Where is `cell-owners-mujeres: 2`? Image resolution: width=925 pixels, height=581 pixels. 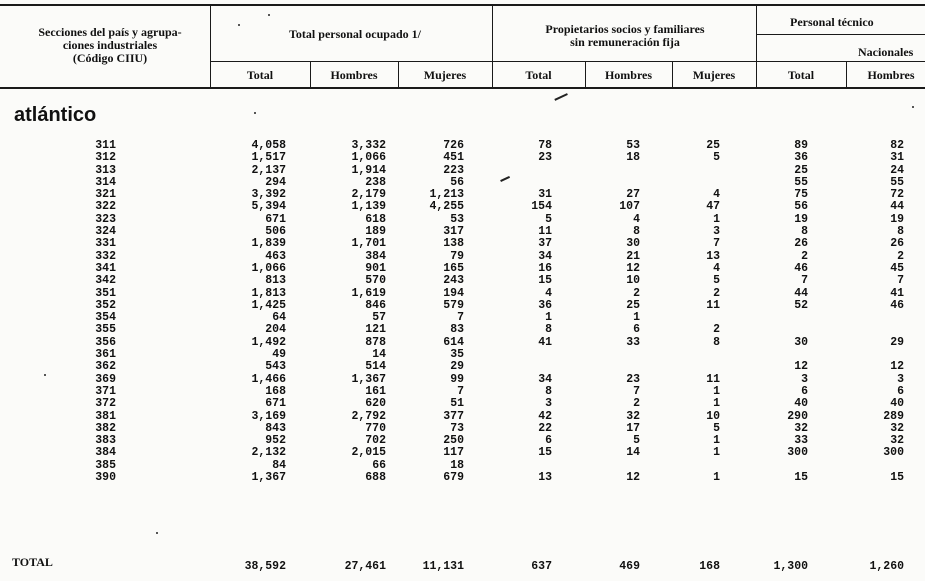 cell-owners-mujeres: 2 is located at coordinates (716, 293).